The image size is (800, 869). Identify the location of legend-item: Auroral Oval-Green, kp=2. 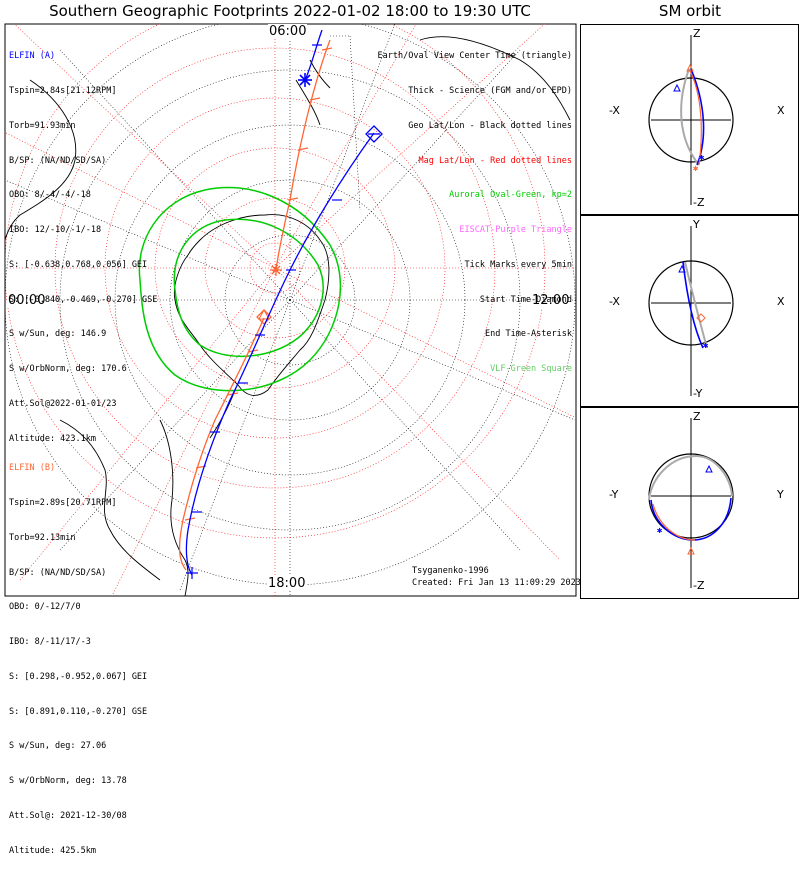
(510, 195).